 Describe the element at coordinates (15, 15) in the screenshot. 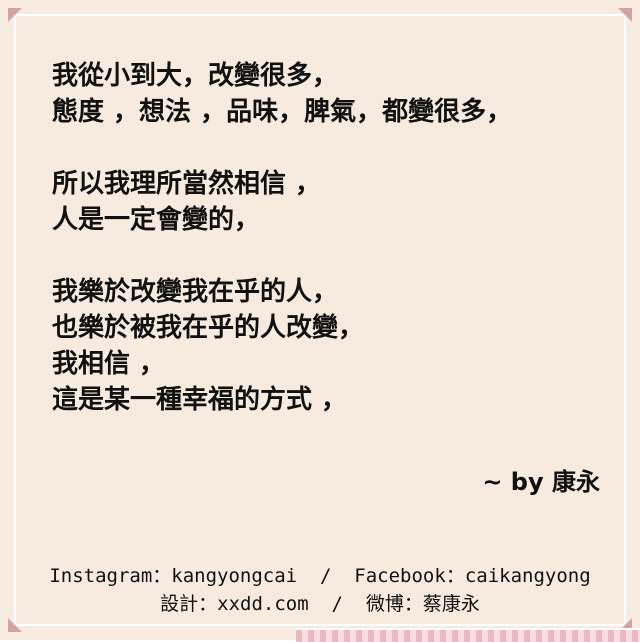

I see `corner-decoration-top-left` at that location.